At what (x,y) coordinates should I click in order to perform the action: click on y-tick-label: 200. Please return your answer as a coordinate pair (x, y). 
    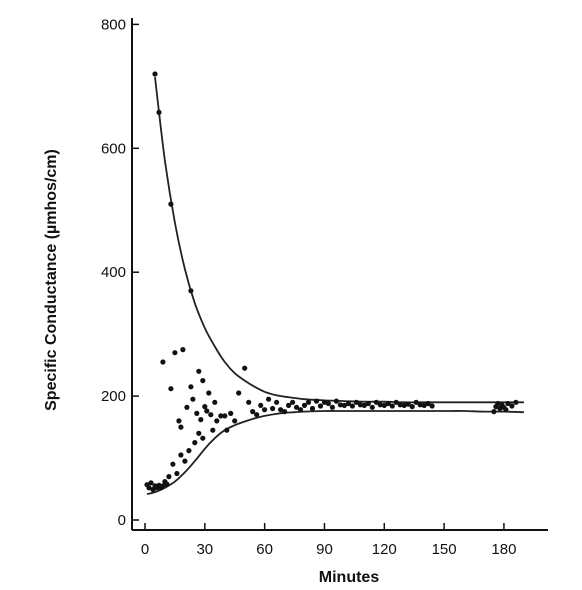
    Looking at the image, I should click on (113, 396).